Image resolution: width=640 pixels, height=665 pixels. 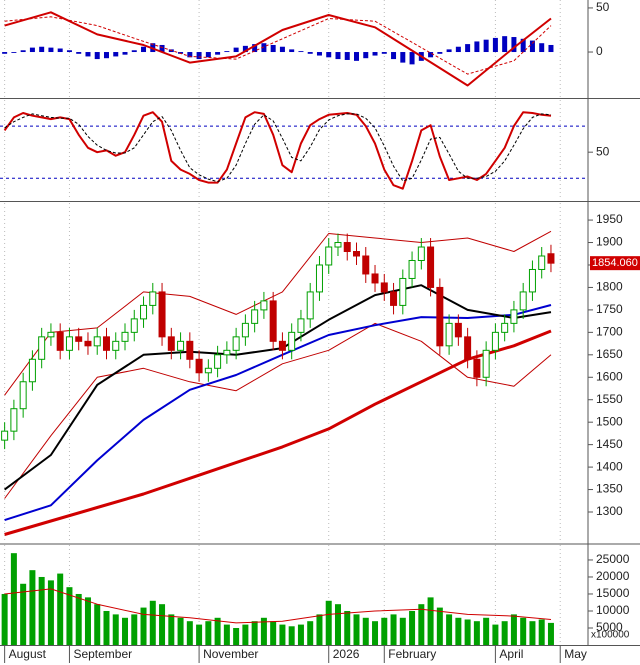 I want to click on y-tick-label: 0, so click(x=599, y=51).